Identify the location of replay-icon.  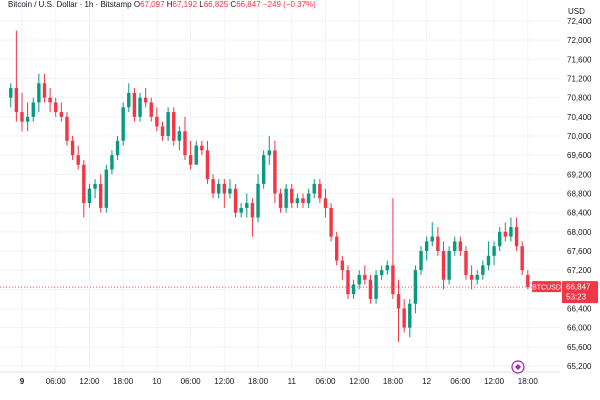
(518, 367).